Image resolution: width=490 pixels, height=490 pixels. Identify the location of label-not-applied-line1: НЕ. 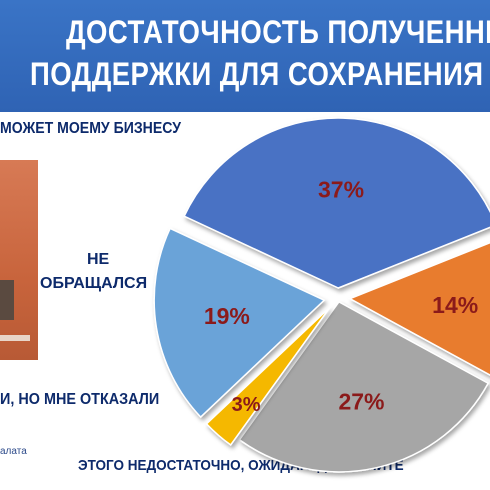
(98, 259).